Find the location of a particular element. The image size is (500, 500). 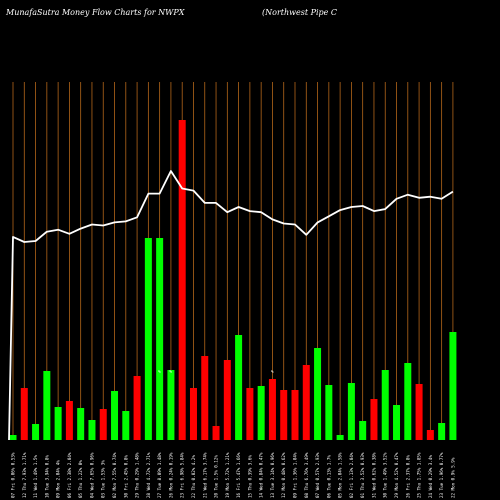

x-tick-label: 23 Fri 6.98% 5.84% is located at coordinates (182, 475).